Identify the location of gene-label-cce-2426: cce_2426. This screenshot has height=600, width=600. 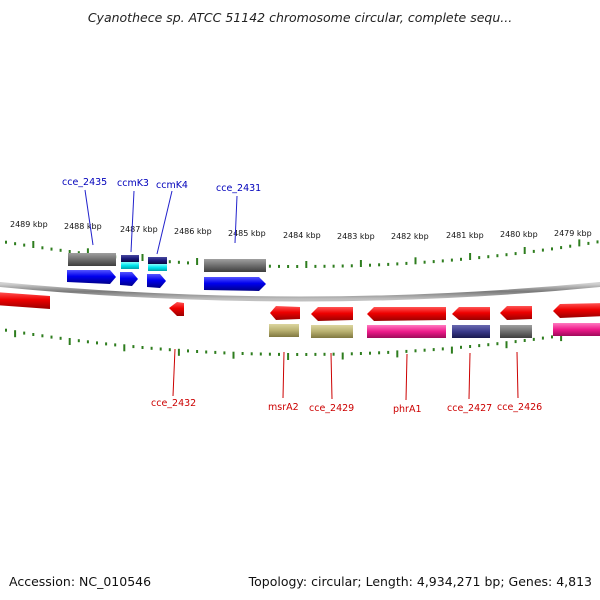
(519, 407).